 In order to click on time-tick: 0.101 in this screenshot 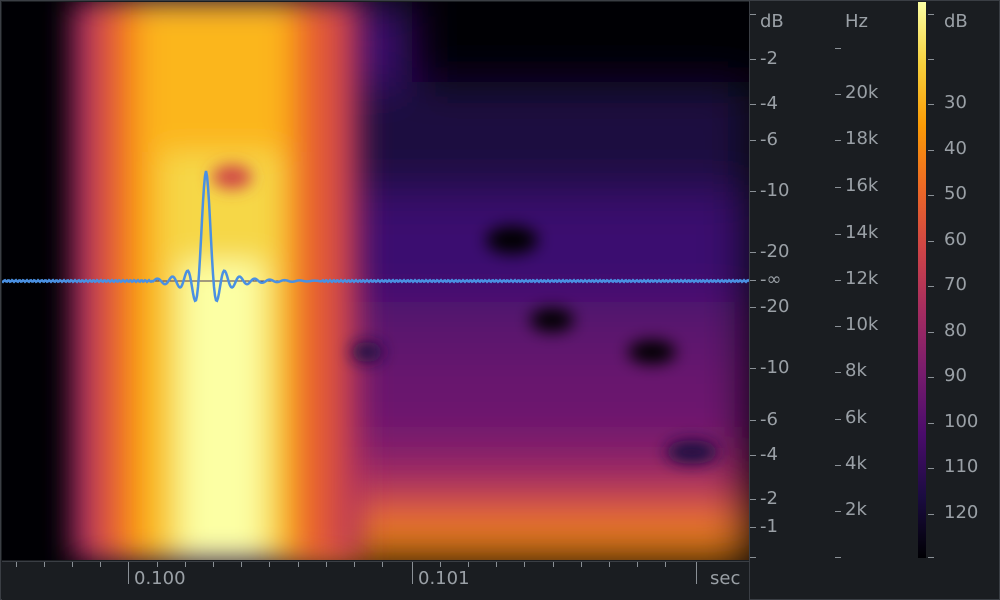, I will do `click(444, 578)`.